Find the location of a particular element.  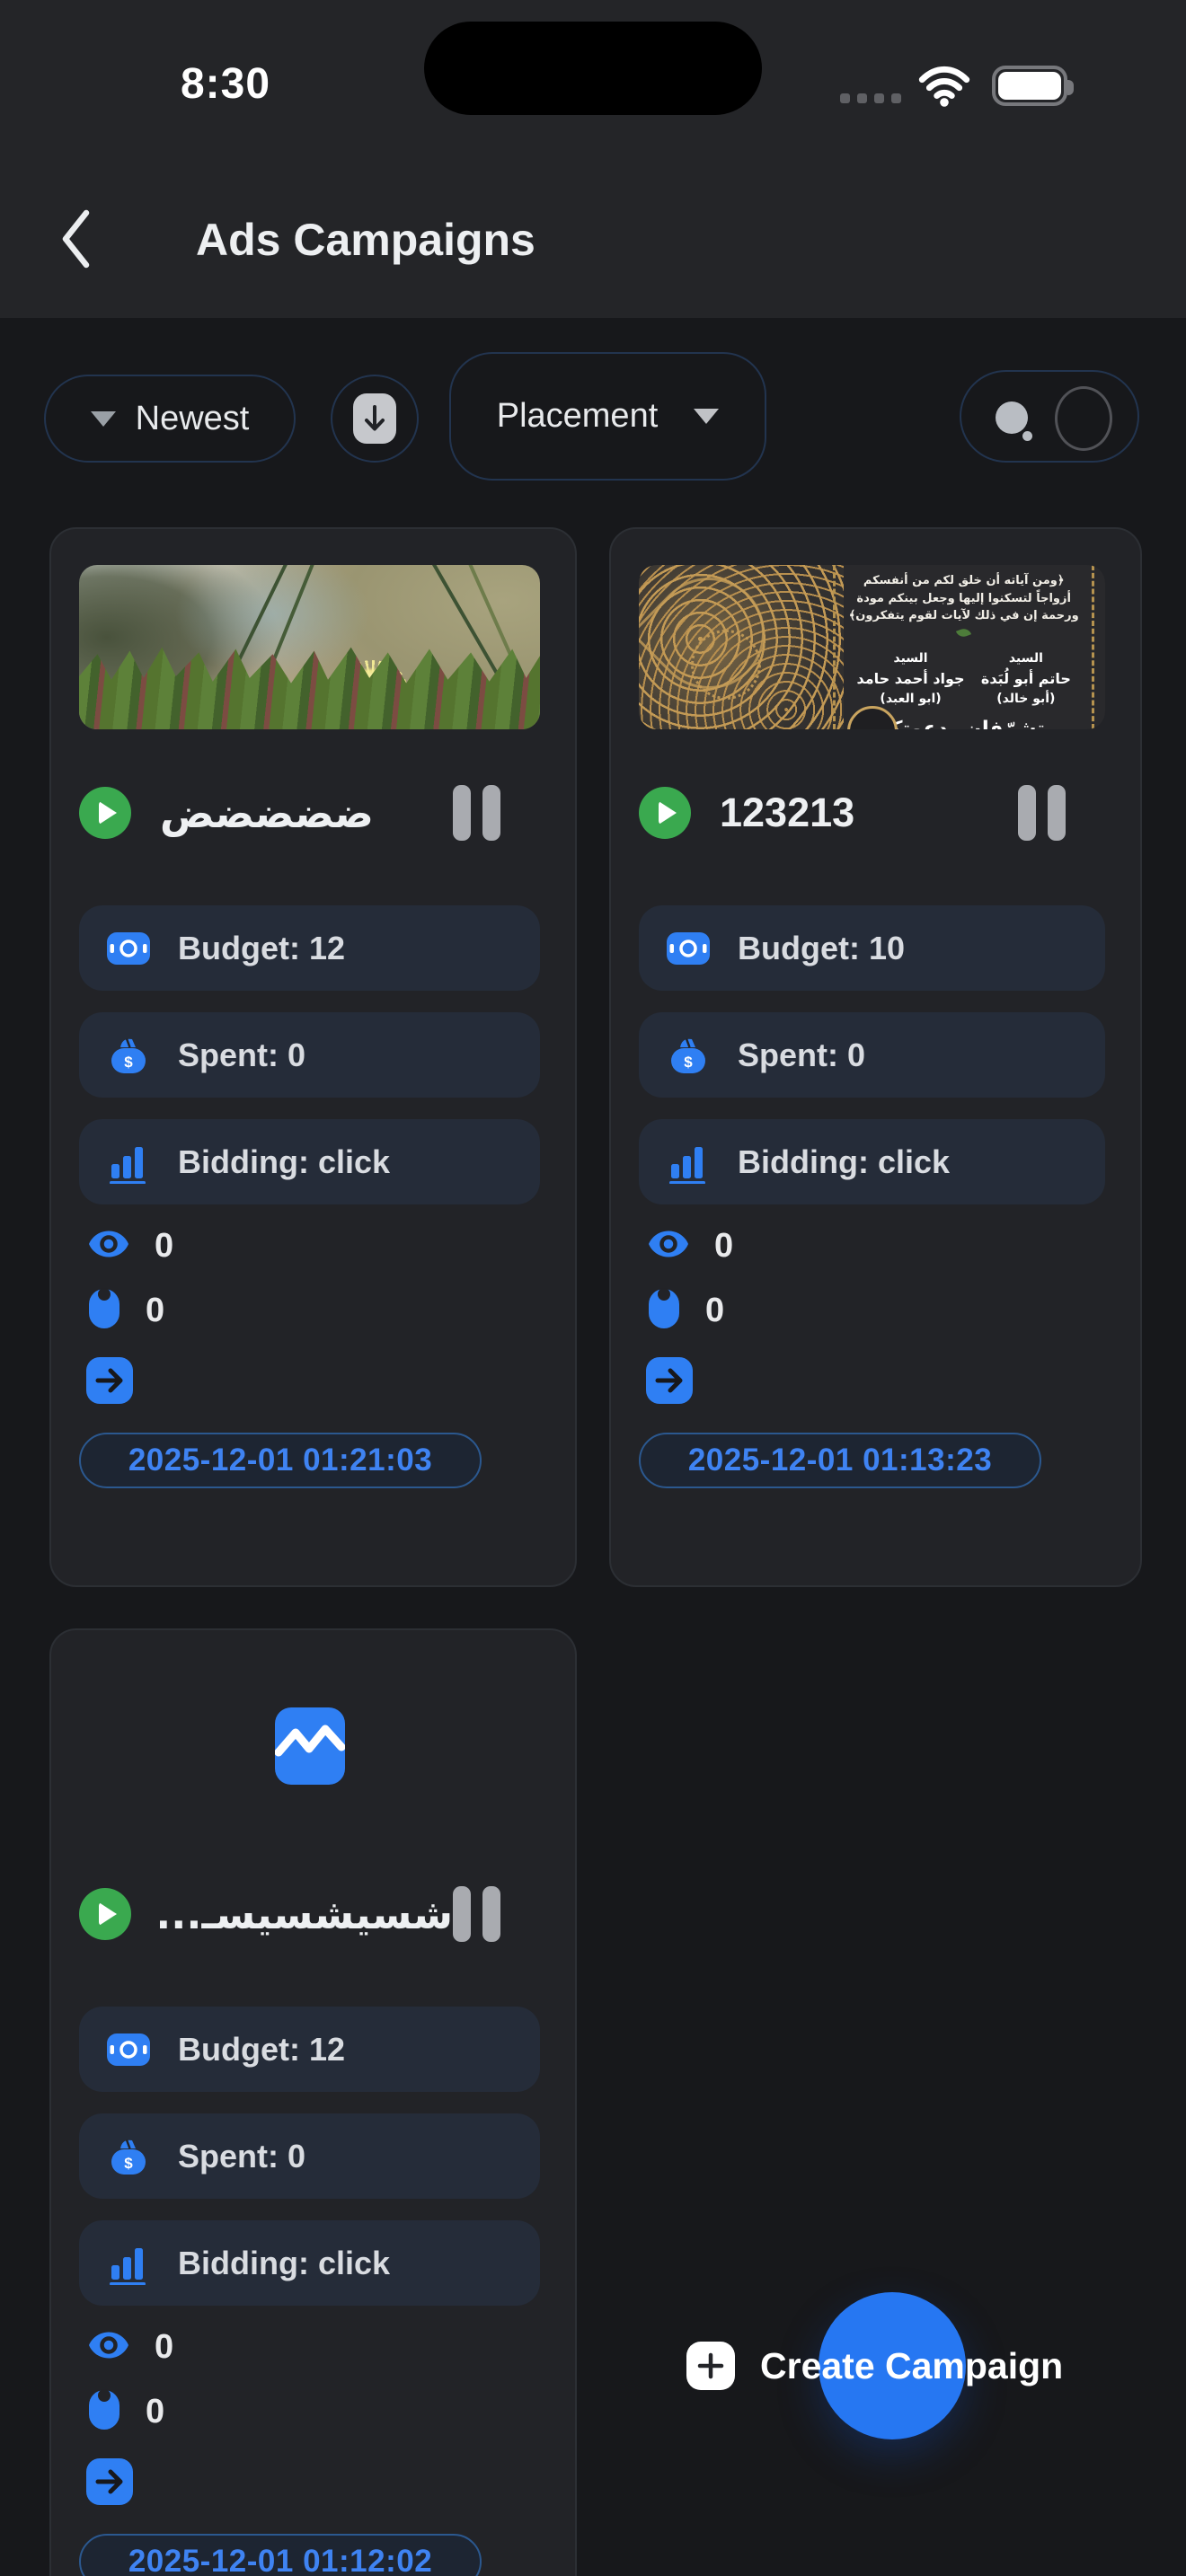

placement-dropdown-label: Placement is located at coordinates (577, 416).